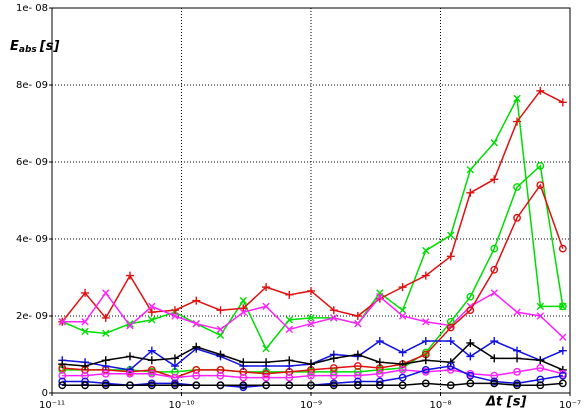 This screenshot has width=584, height=415. What do you see at coordinates (570, 405) in the screenshot?
I see `x-tick-label: 10⁻⁷` at bounding box center [570, 405].